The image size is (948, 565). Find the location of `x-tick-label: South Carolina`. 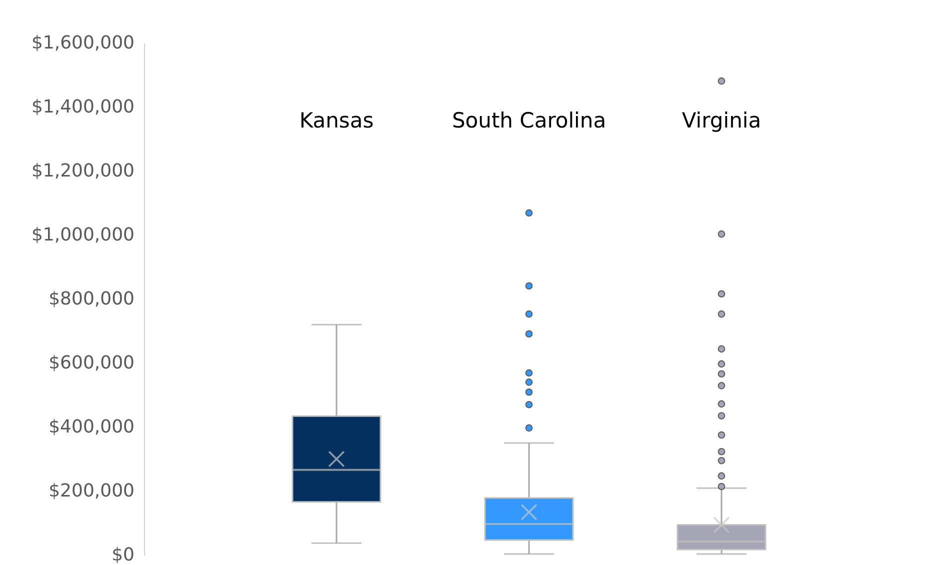

x-tick-label: South Carolina is located at coordinates (529, 120).